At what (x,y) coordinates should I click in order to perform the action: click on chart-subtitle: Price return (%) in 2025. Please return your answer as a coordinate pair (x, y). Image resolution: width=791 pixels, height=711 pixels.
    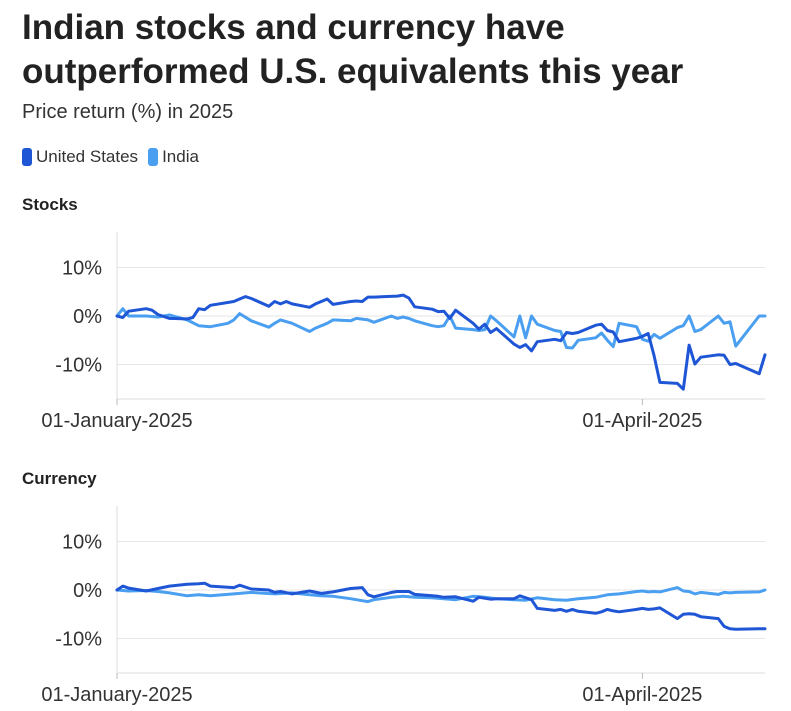
    Looking at the image, I should click on (128, 112).